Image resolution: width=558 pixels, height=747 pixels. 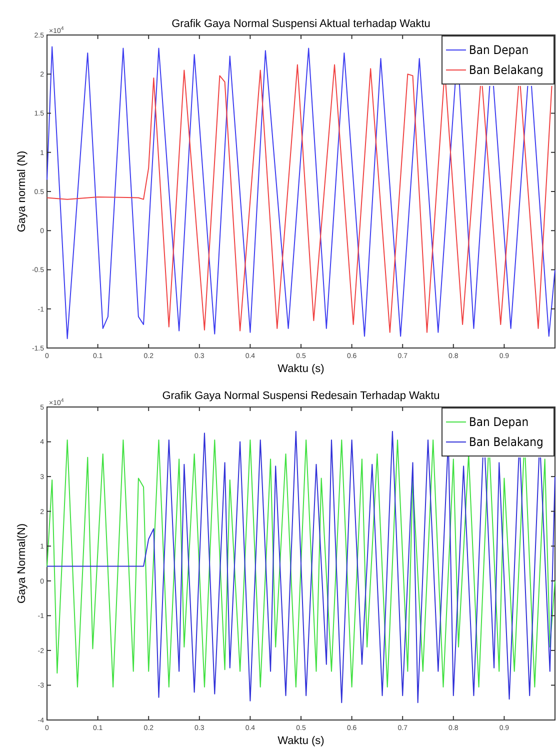 What do you see at coordinates (301, 24) in the screenshot?
I see `chart-title: Grafik Gaya Normal Suspensi Aktual terhadap Waktu` at bounding box center [301, 24].